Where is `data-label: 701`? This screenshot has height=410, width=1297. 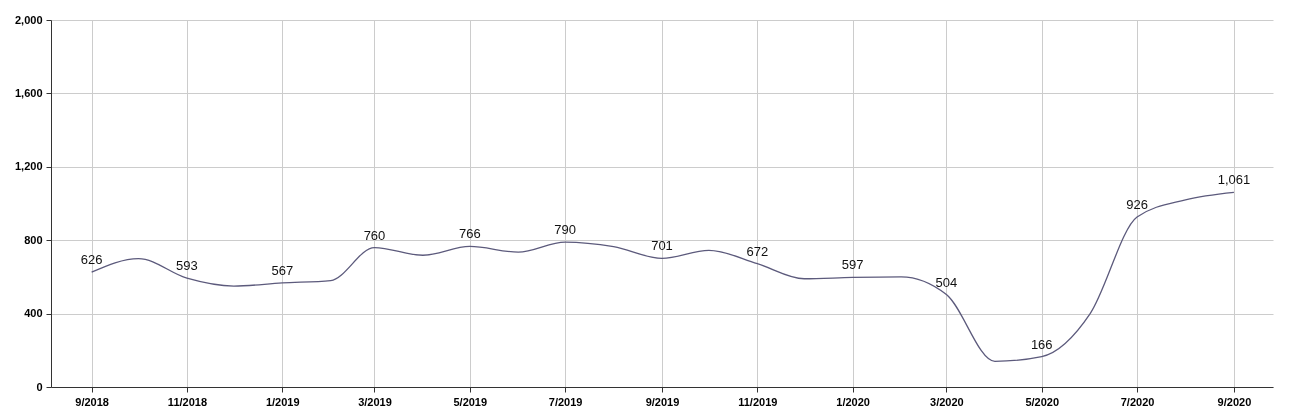 data-label: 701 is located at coordinates (662, 246).